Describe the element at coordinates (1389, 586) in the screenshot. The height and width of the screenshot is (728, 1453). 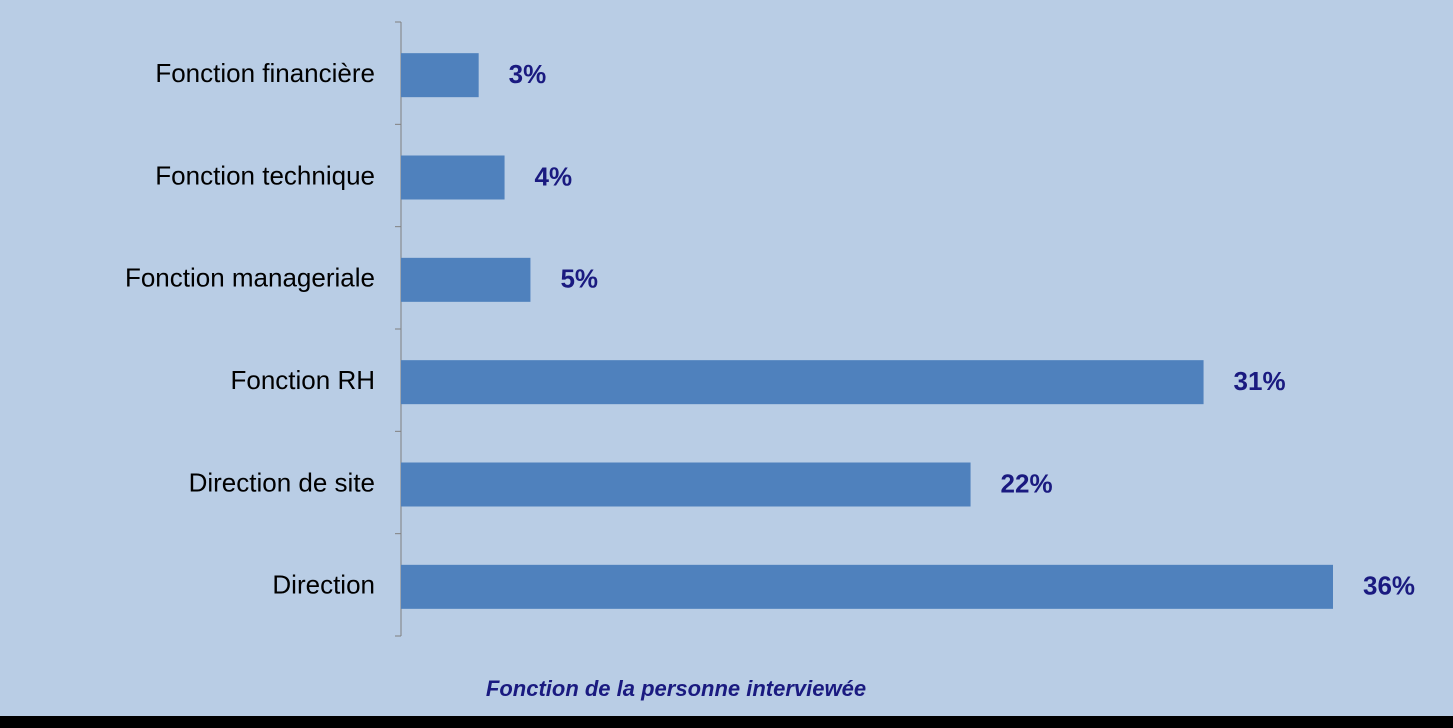
I see `data-label: 36%` at that location.